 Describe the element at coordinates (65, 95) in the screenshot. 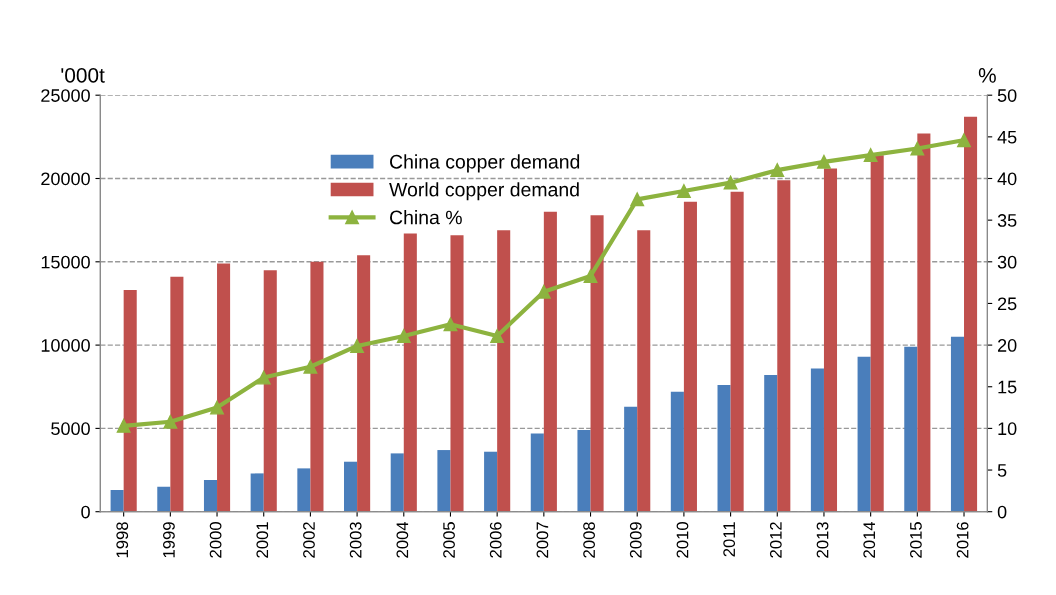

I see `y-tick-label: 25000` at that location.